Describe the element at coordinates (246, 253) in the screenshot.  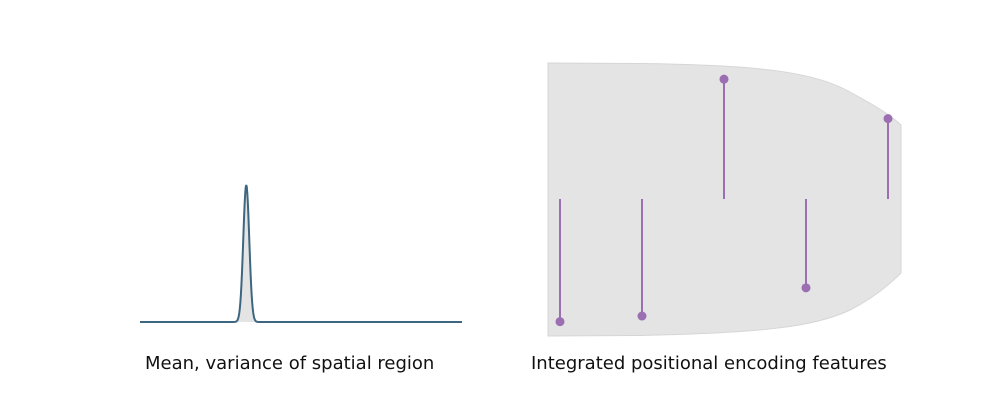
I see `gaussian-fill` at that location.